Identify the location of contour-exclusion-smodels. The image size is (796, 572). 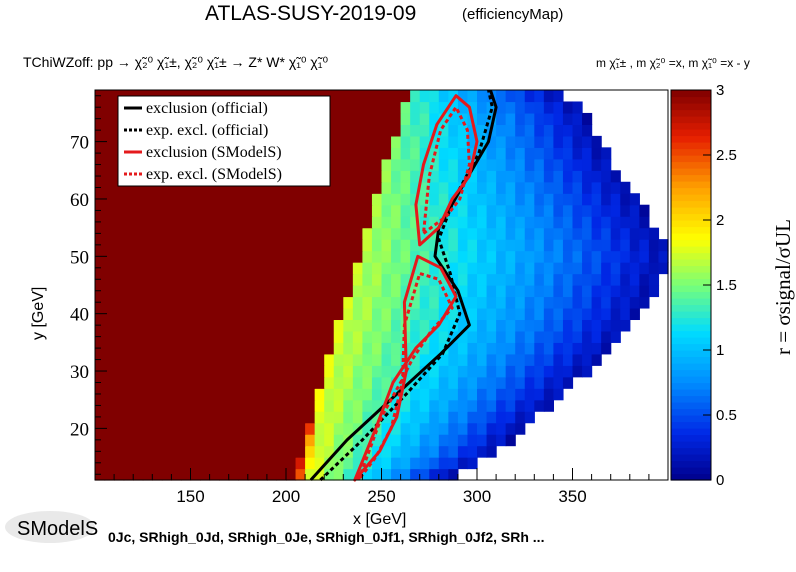
(405, 368).